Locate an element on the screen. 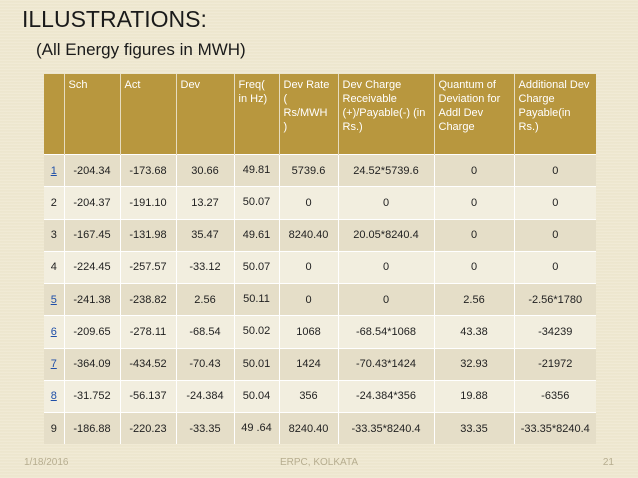 This screenshot has width=638, height=478. column-header-sch: Sch is located at coordinates (91, 114).